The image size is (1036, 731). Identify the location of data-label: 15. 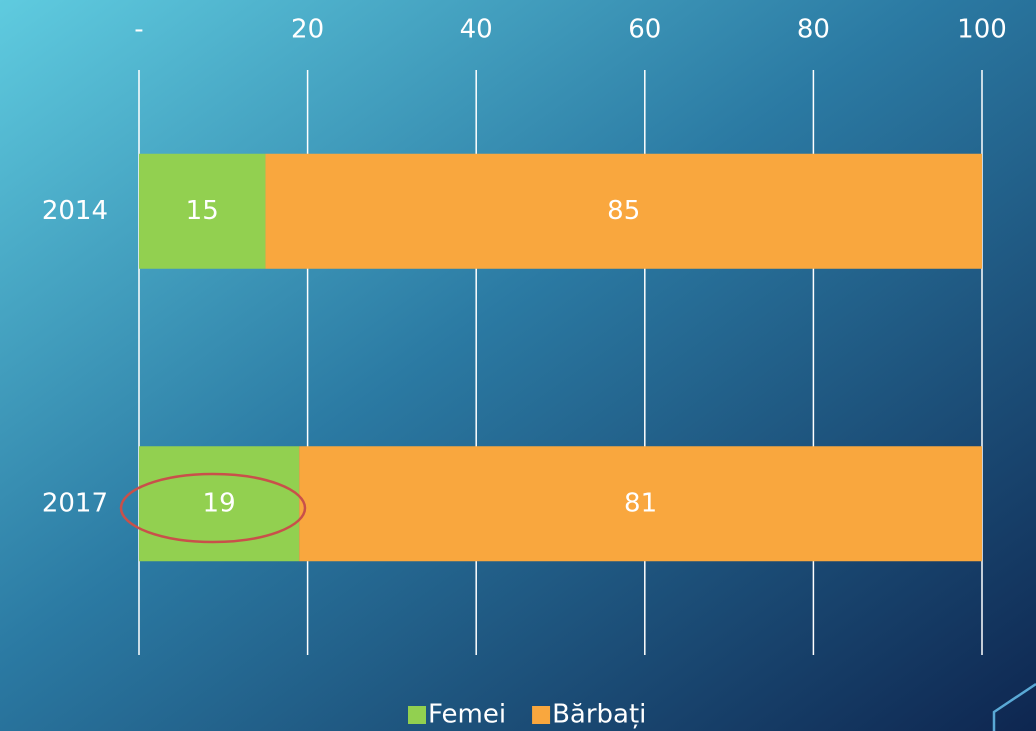
(202, 211).